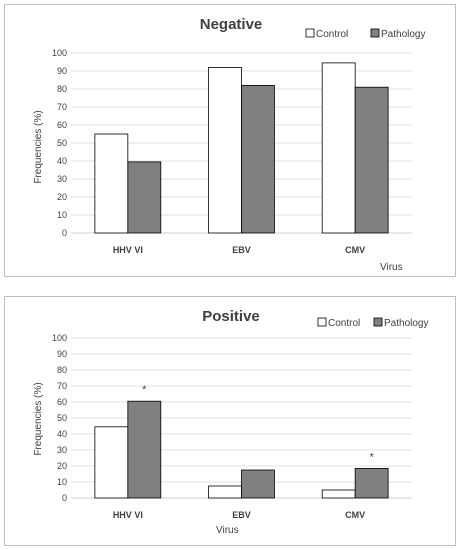 The height and width of the screenshot is (550, 460). What do you see at coordinates (231, 24) in the screenshot?
I see `chart-title: Negative` at bounding box center [231, 24].